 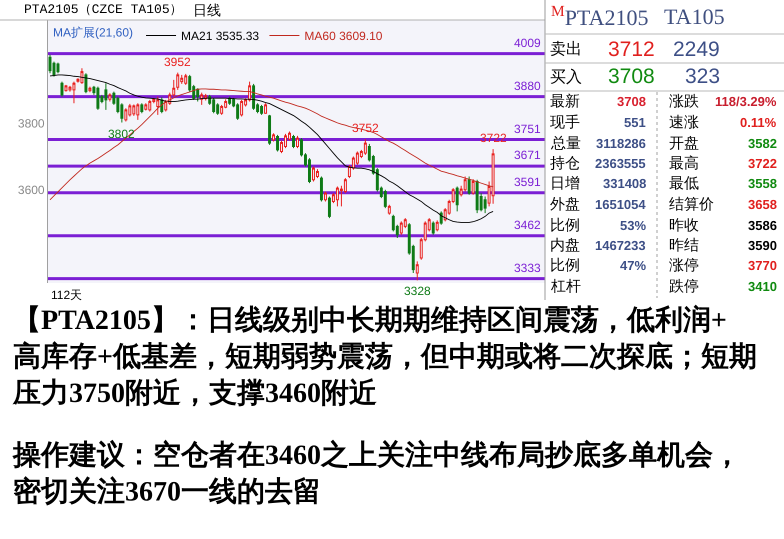 What do you see at coordinates (93, 33) in the screenshot?
I see `legend-title: MA扩展(21,60)` at bounding box center [93, 33].